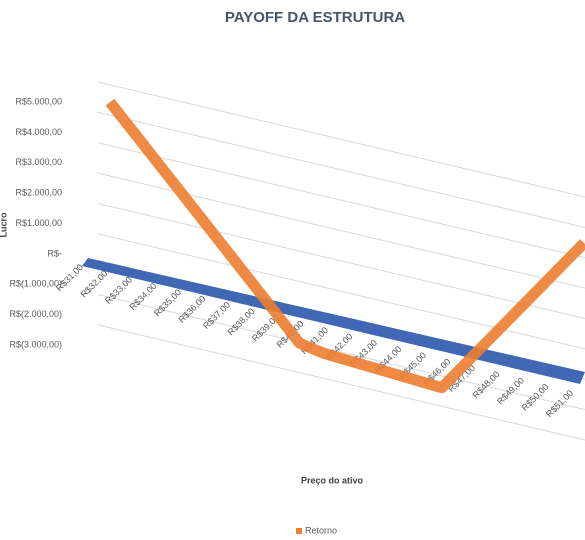  What do you see at coordinates (240, 321) in the screenshot?
I see `x-tick-label: R$38,00` at bounding box center [240, 321].